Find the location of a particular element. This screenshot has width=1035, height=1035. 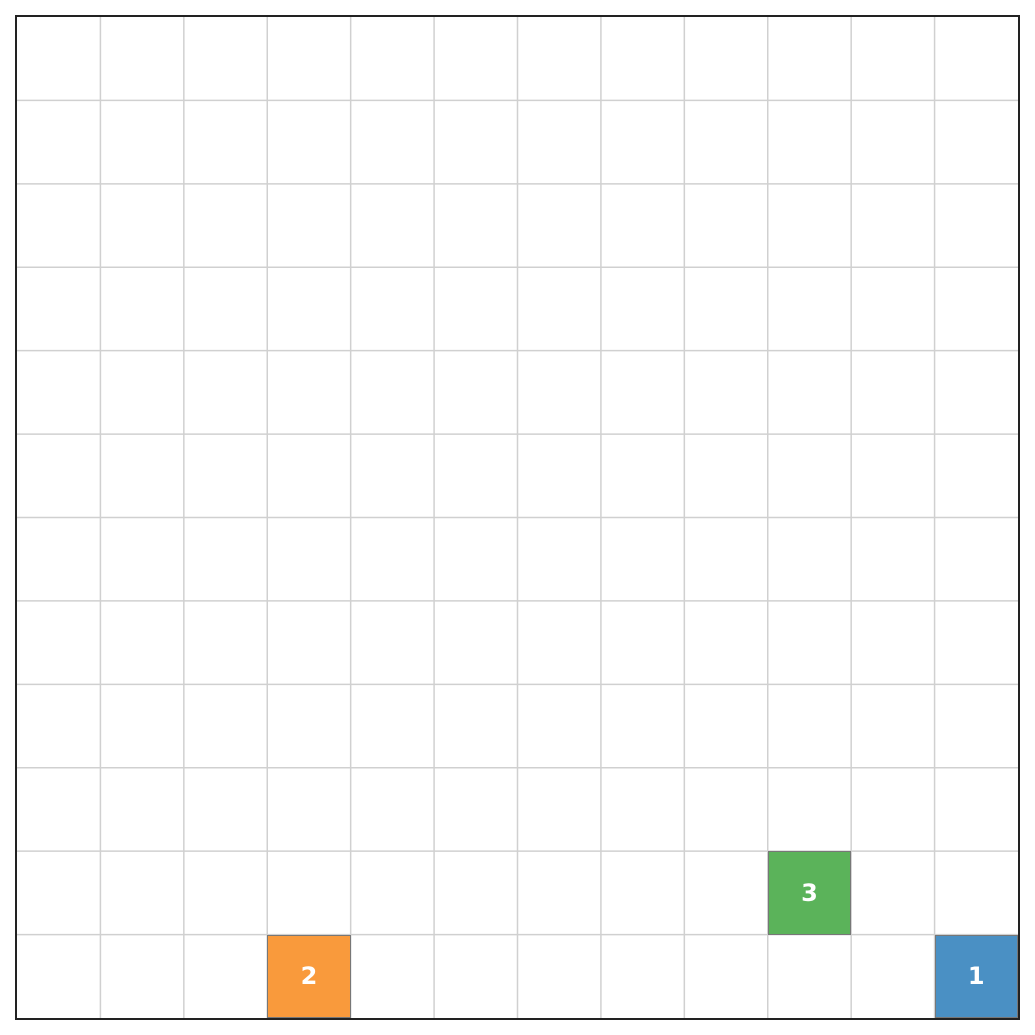

tile-1: 1 is located at coordinates (976, 976).